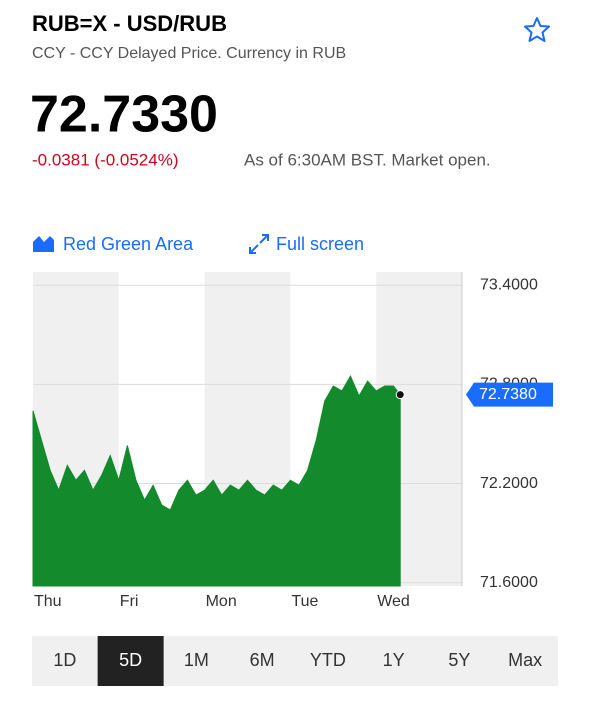 The height and width of the screenshot is (706, 591). Describe the element at coordinates (262, 660) in the screenshot. I see `range-option: 6M` at that location.